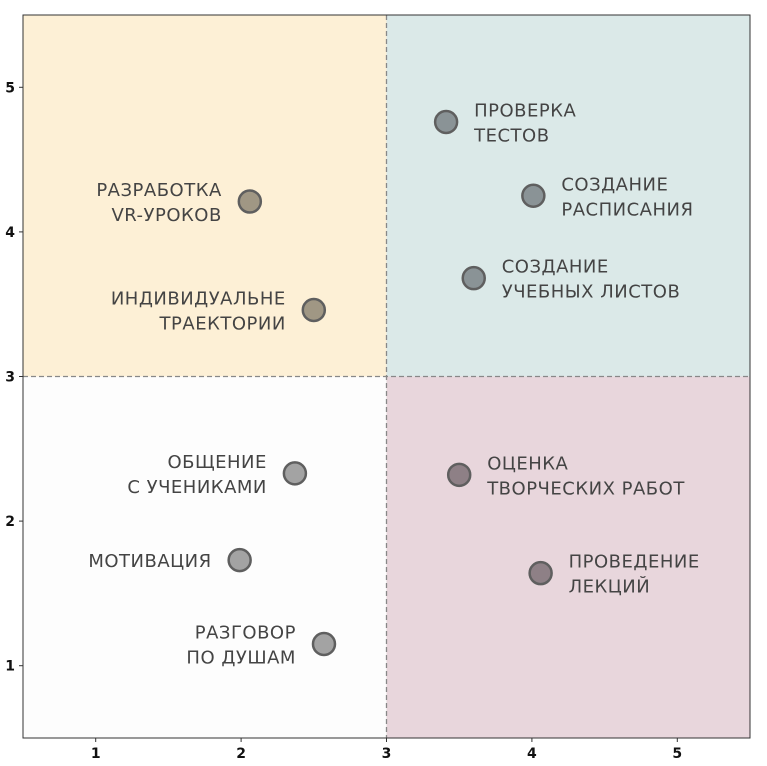 Image resolution: width=767 pixels, height=766 pixels. I want to click on x-tick-label: 5, so click(677, 754).